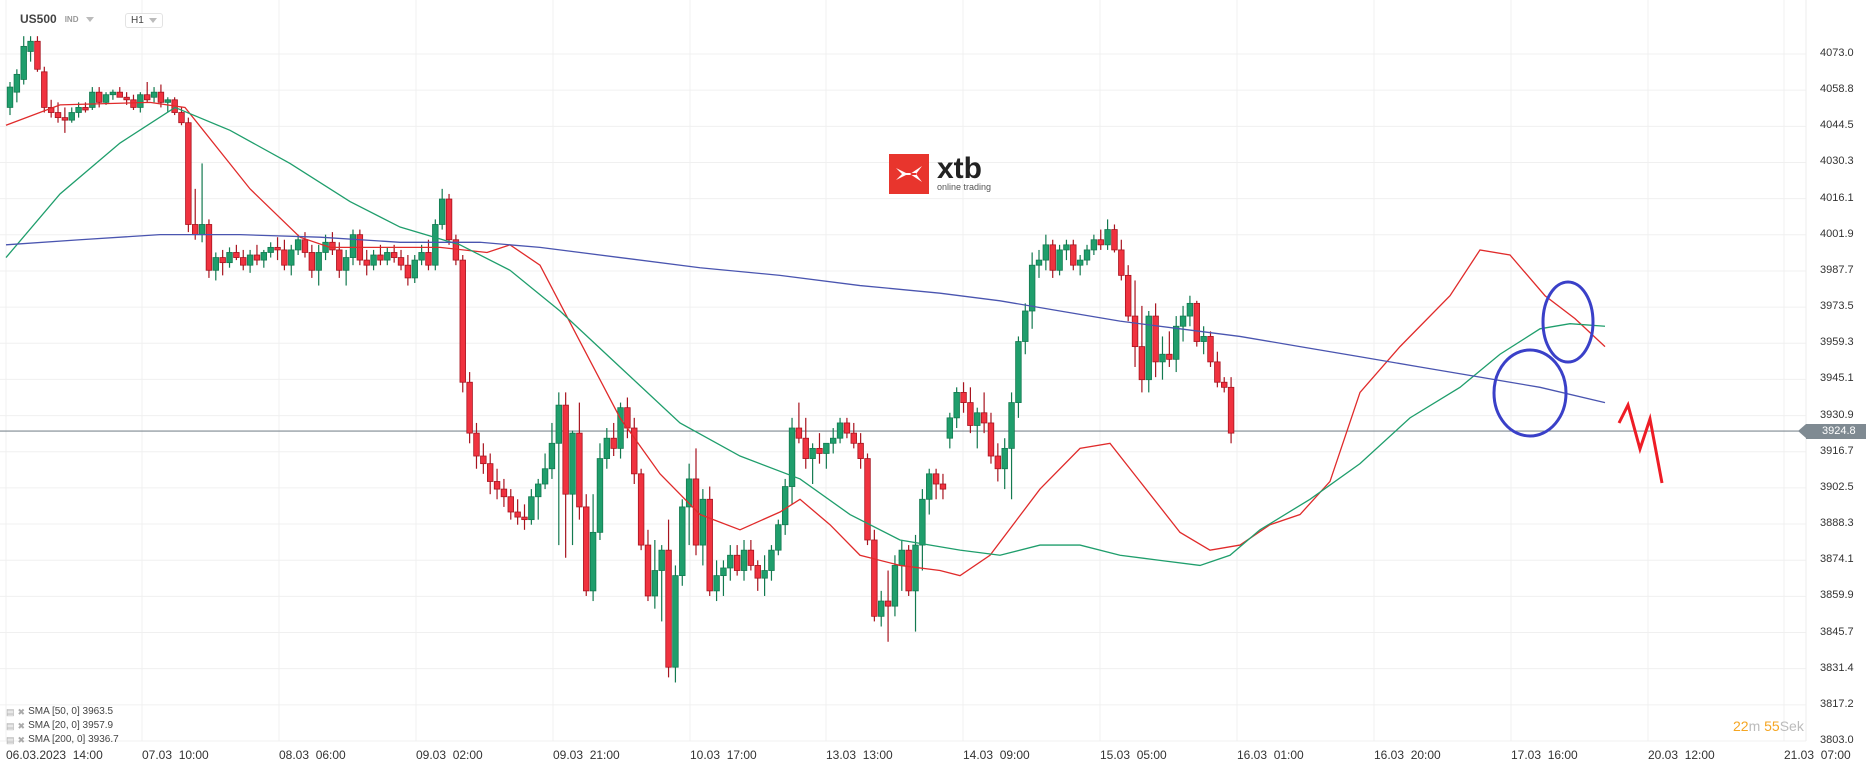  What do you see at coordinates (940, 174) in the screenshot?
I see `brand-logo: xtb online trading` at bounding box center [940, 174].